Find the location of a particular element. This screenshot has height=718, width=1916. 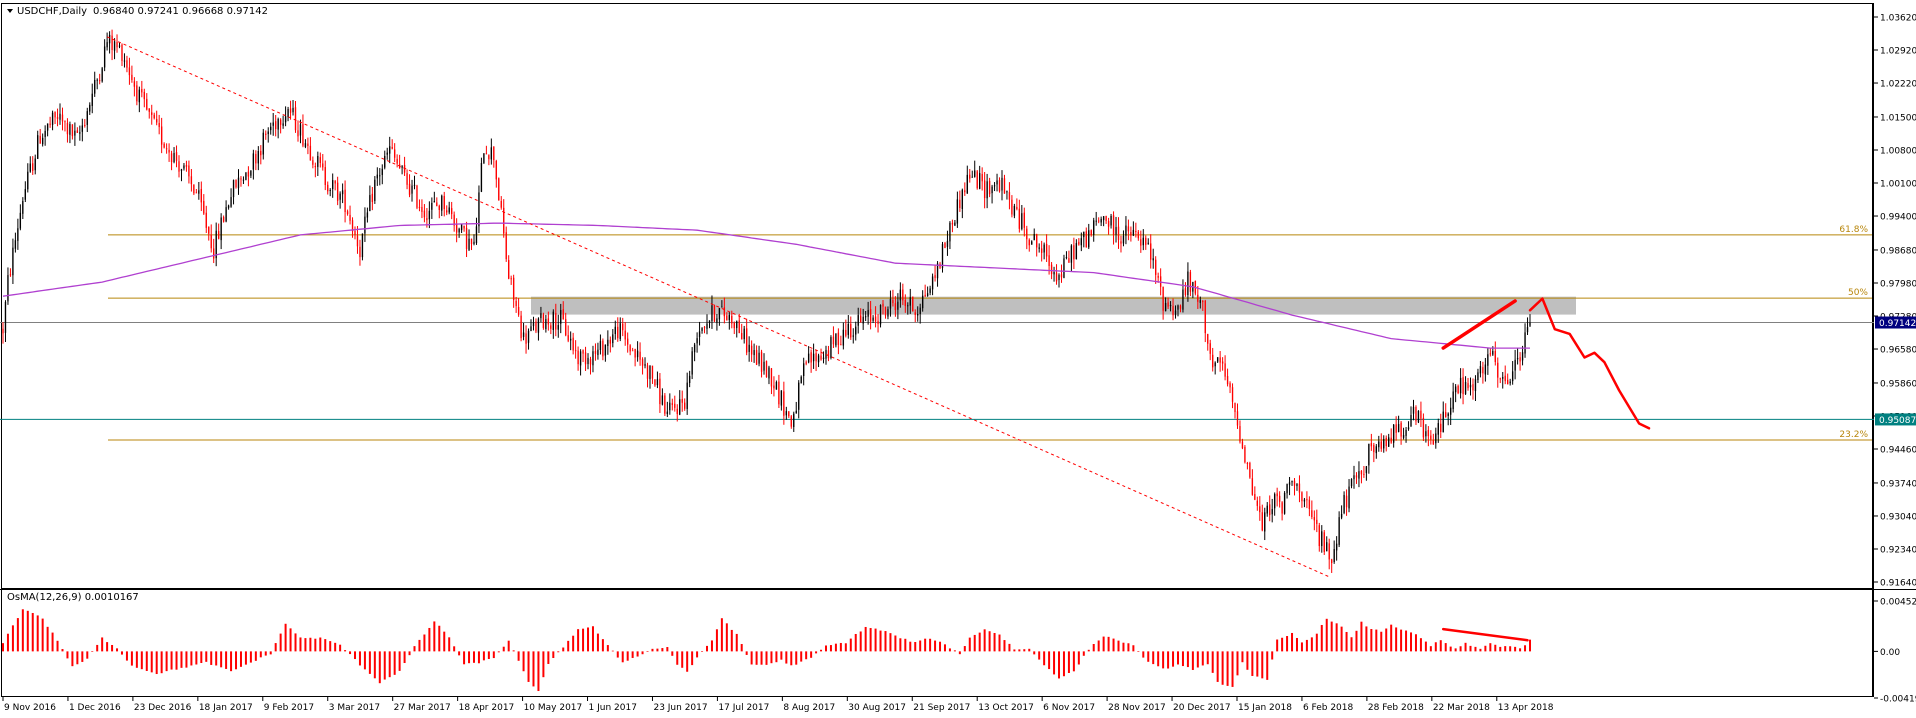

dropdown-triangle-icon is located at coordinates (10, 11).